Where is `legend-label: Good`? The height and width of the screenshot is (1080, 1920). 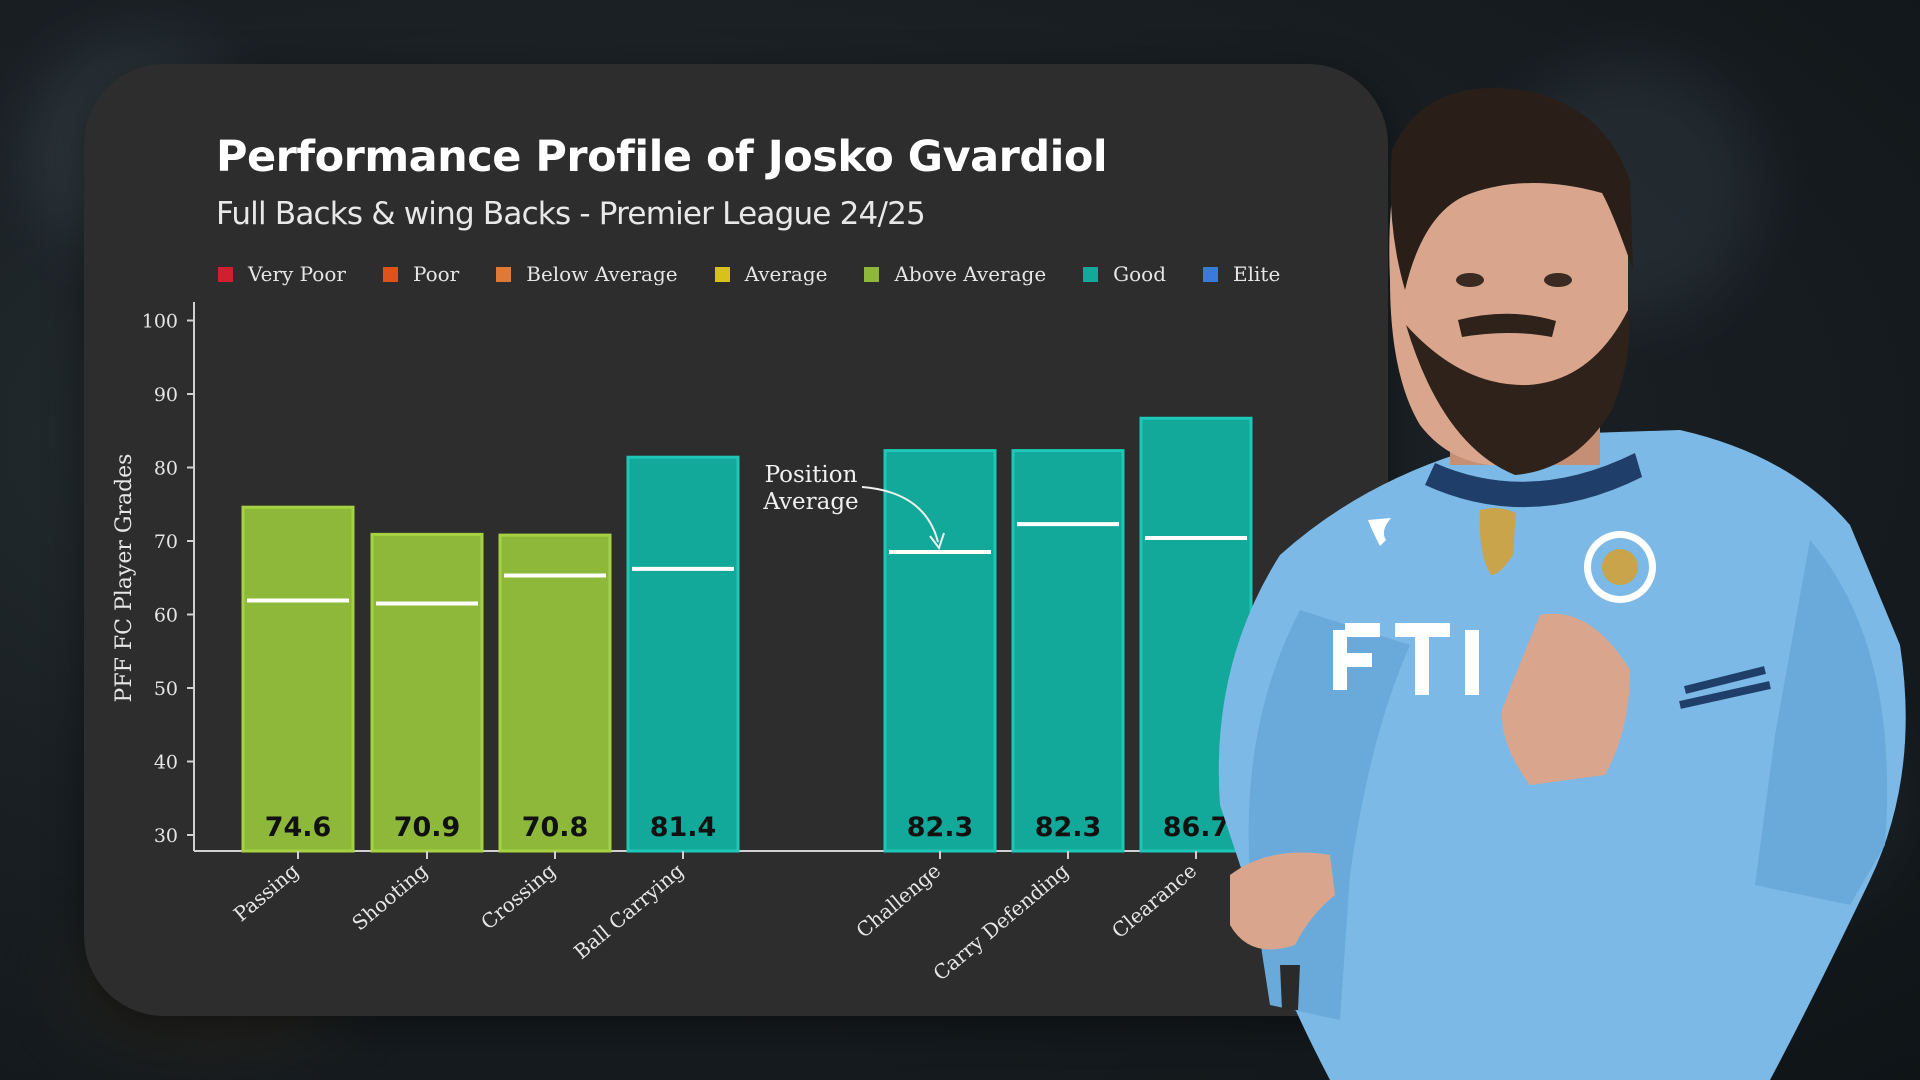 legend-label: Good is located at coordinates (1140, 274).